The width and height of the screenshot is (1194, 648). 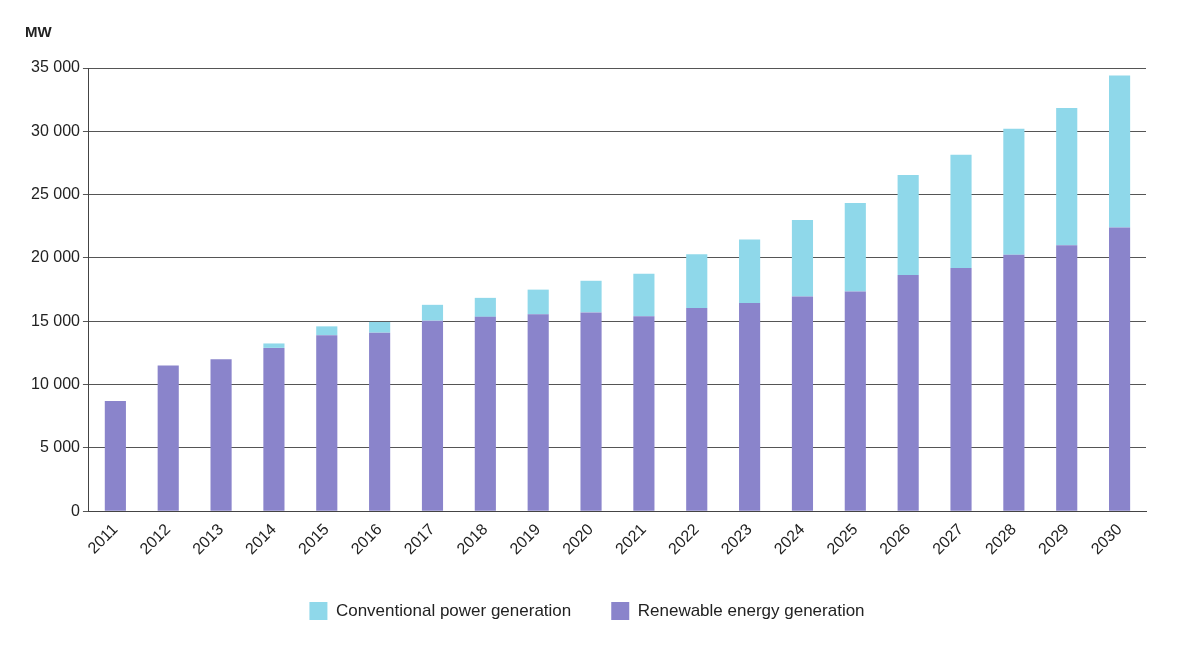 I want to click on y-axis-title: MW, so click(x=38, y=31).